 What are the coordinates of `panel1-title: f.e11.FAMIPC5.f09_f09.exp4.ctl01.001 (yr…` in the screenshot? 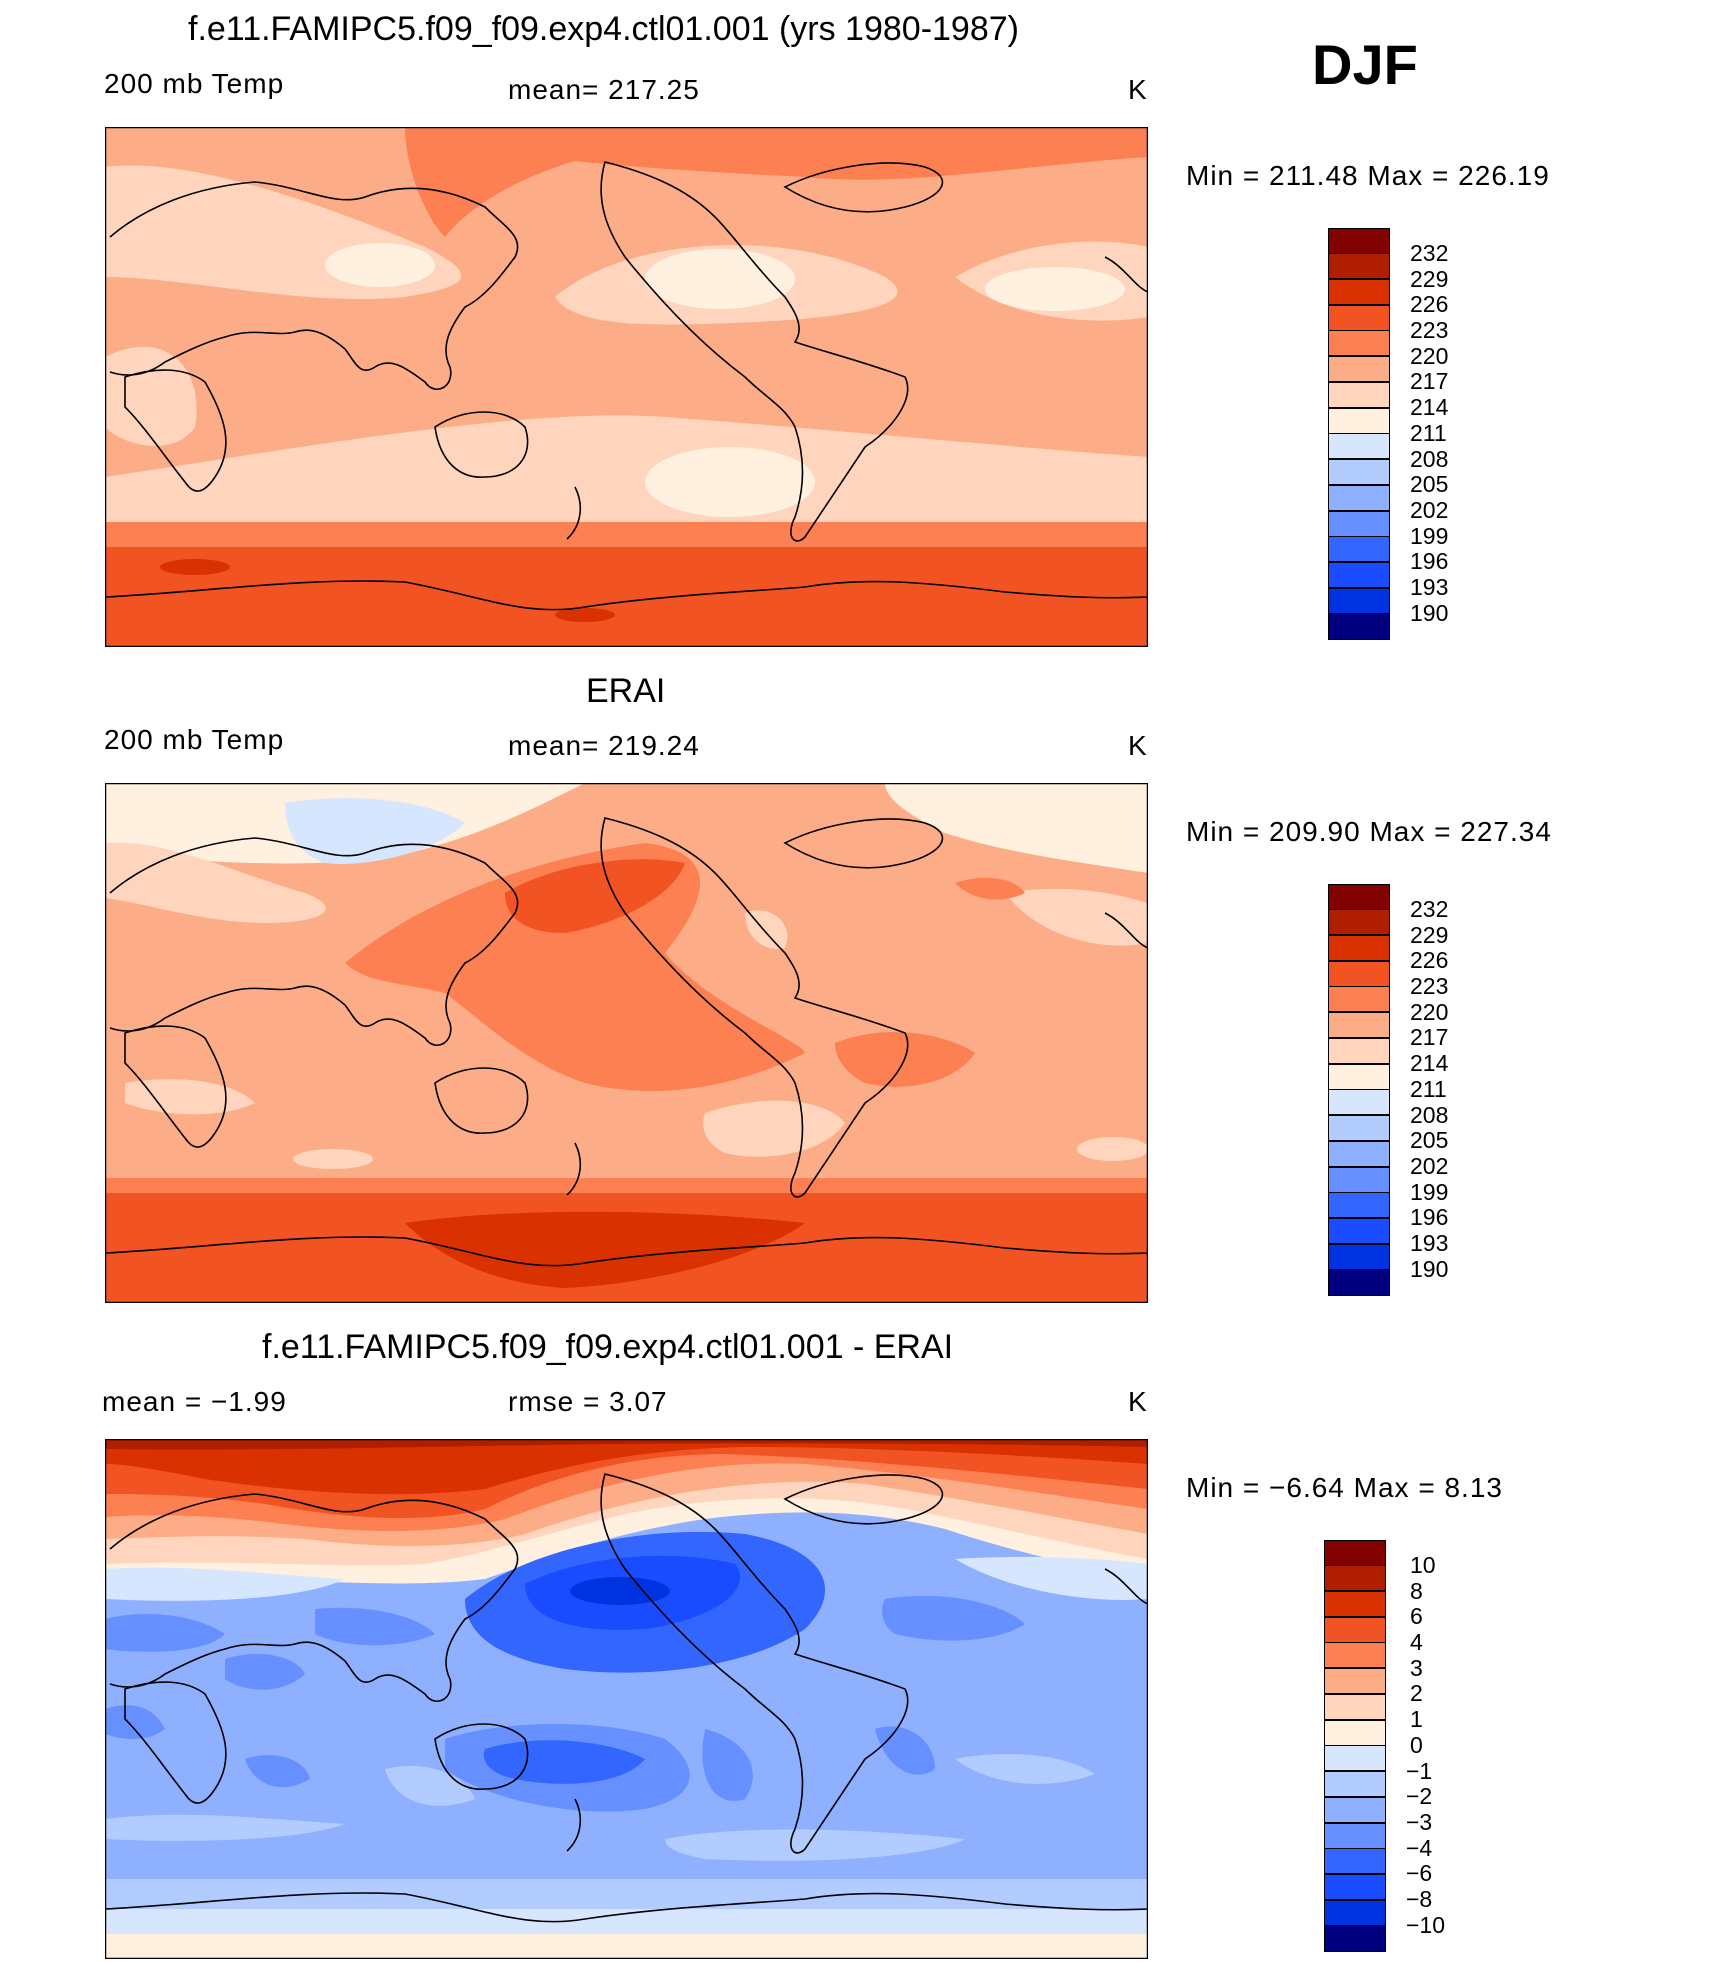 It's located at (603, 29).